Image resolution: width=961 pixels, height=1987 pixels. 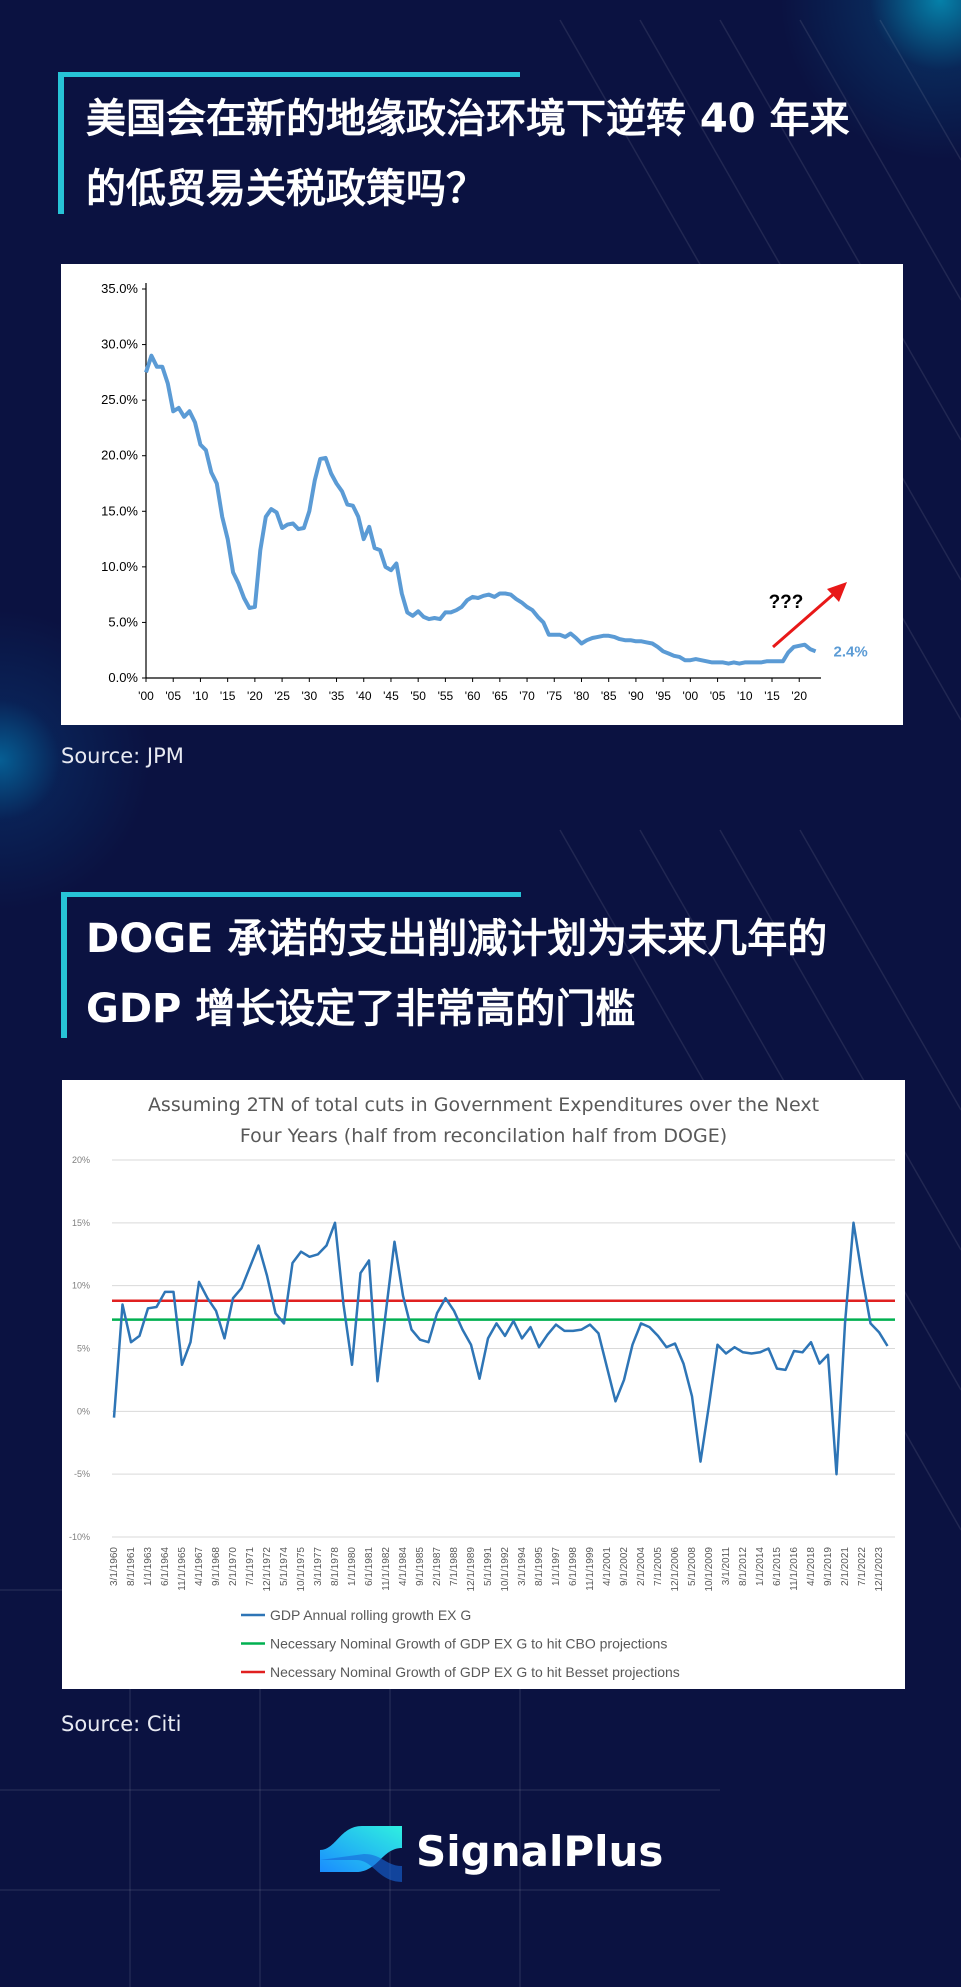 What do you see at coordinates (473, 696) in the screenshot?
I see `x-tick-label: '60` at bounding box center [473, 696].